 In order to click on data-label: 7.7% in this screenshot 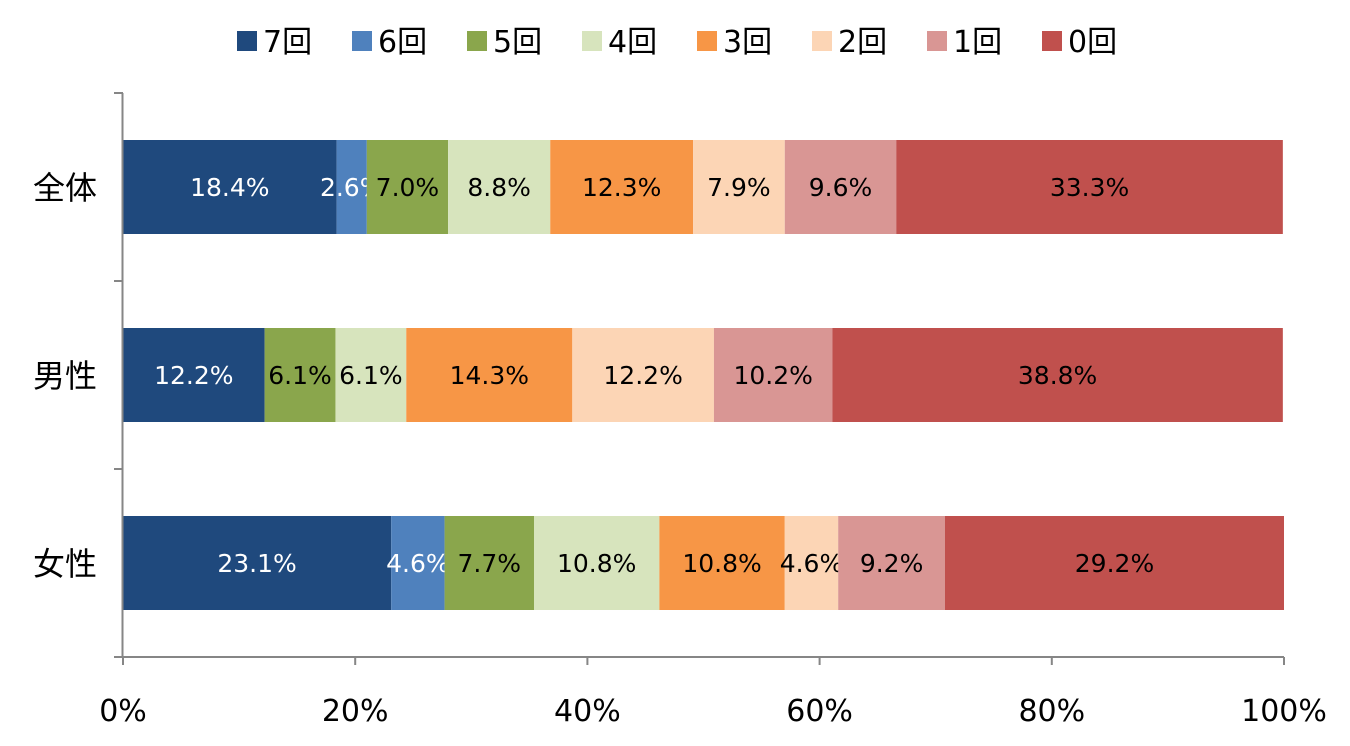, I will do `click(490, 563)`.